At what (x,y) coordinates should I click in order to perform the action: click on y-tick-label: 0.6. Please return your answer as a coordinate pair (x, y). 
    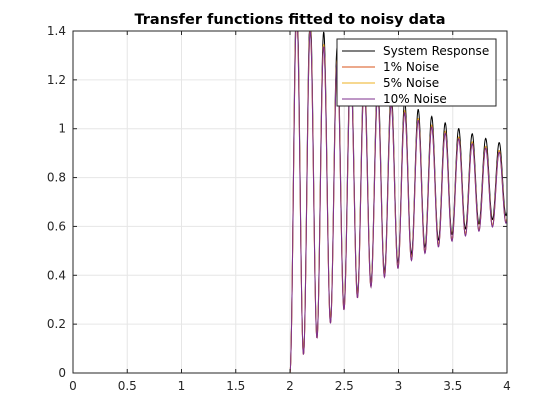
    Looking at the image, I should click on (56, 226).